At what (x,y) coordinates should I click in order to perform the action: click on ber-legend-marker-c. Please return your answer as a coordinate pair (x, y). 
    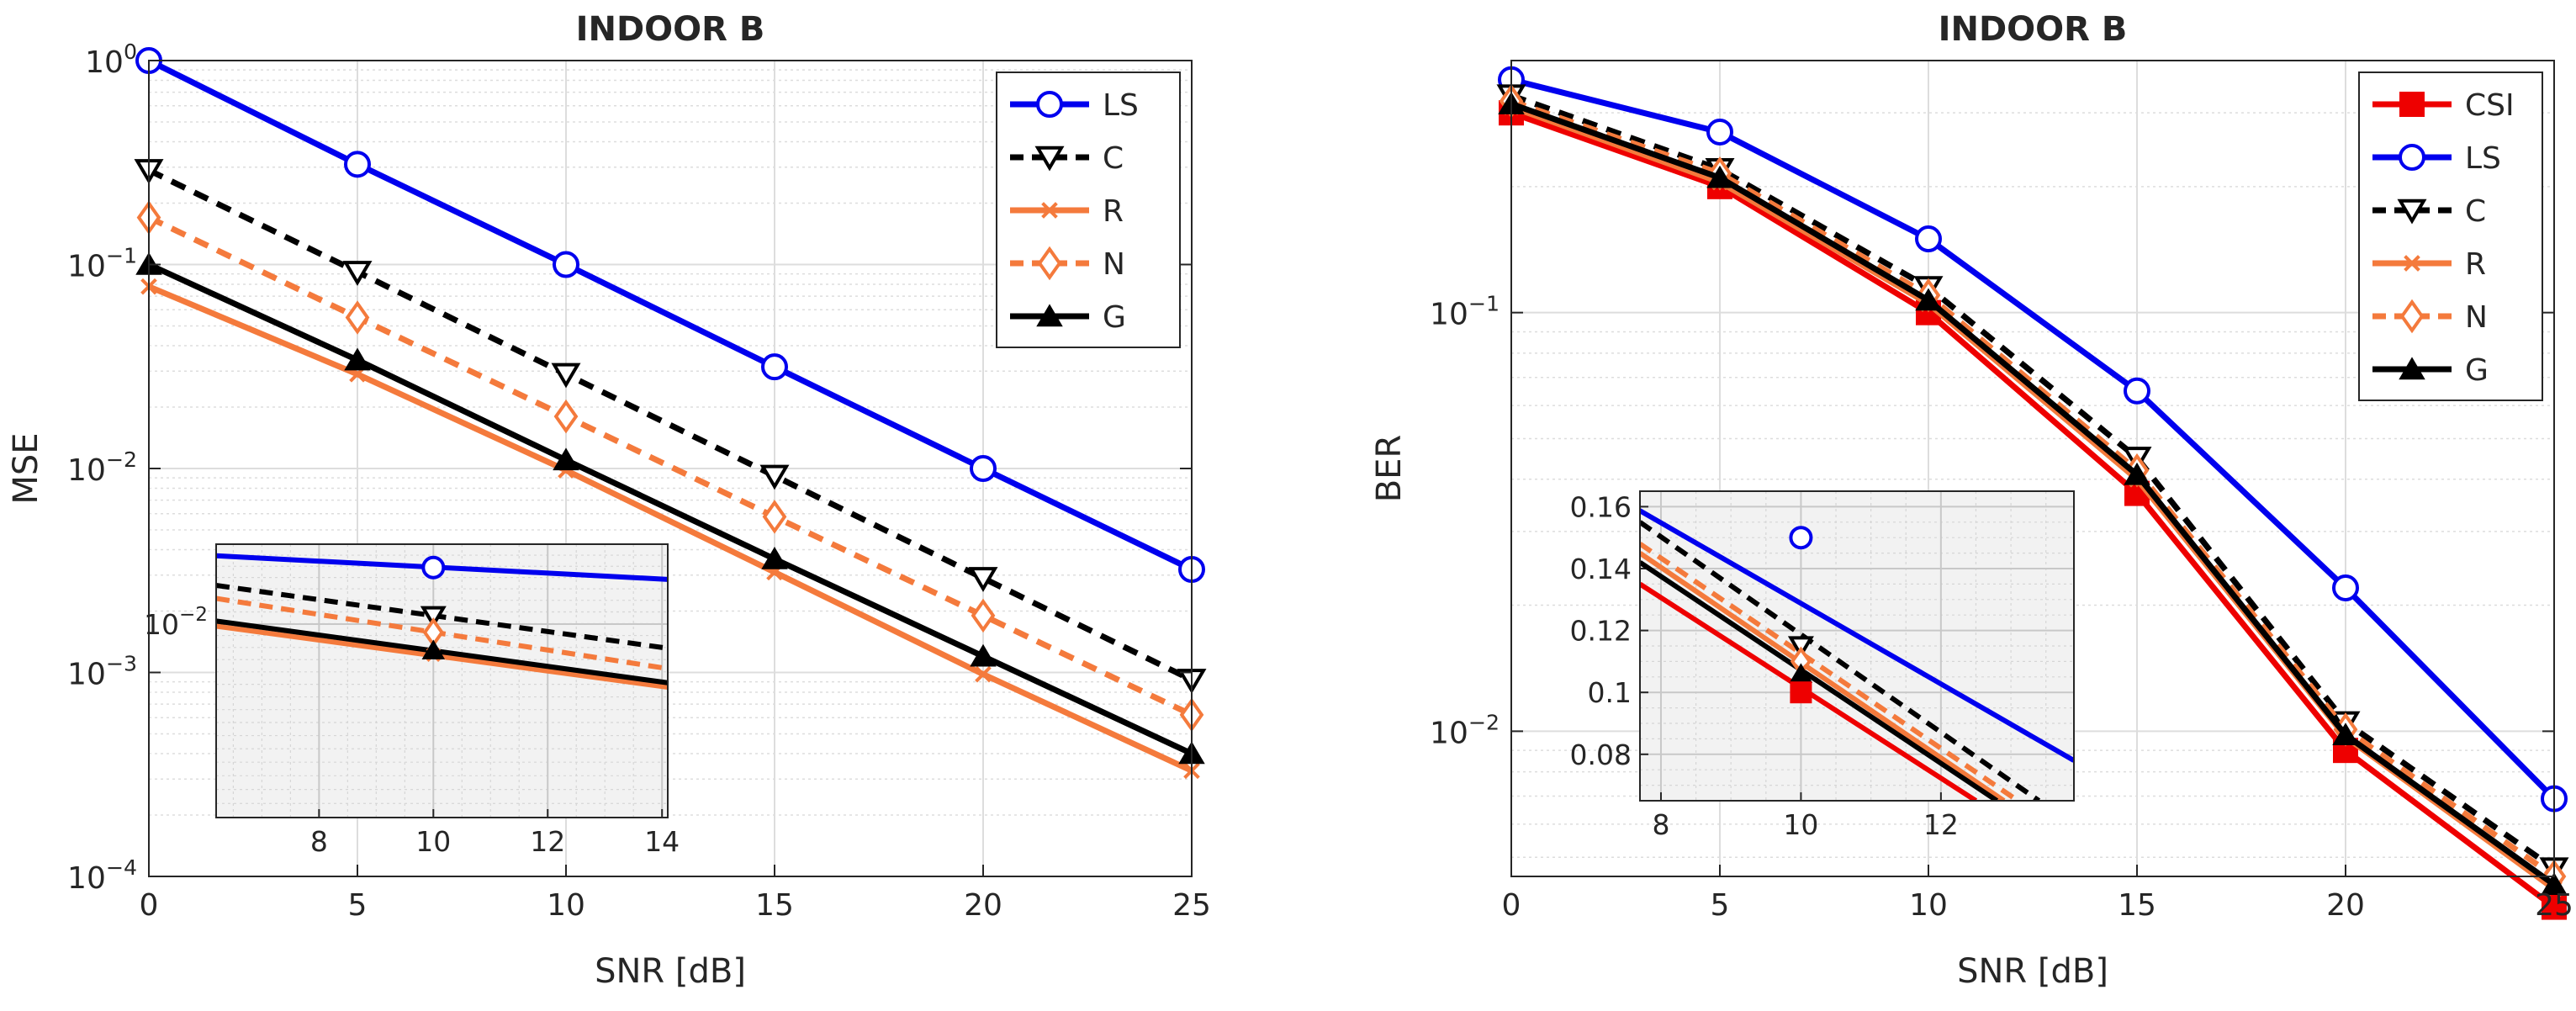
    Looking at the image, I should click on (2412, 211).